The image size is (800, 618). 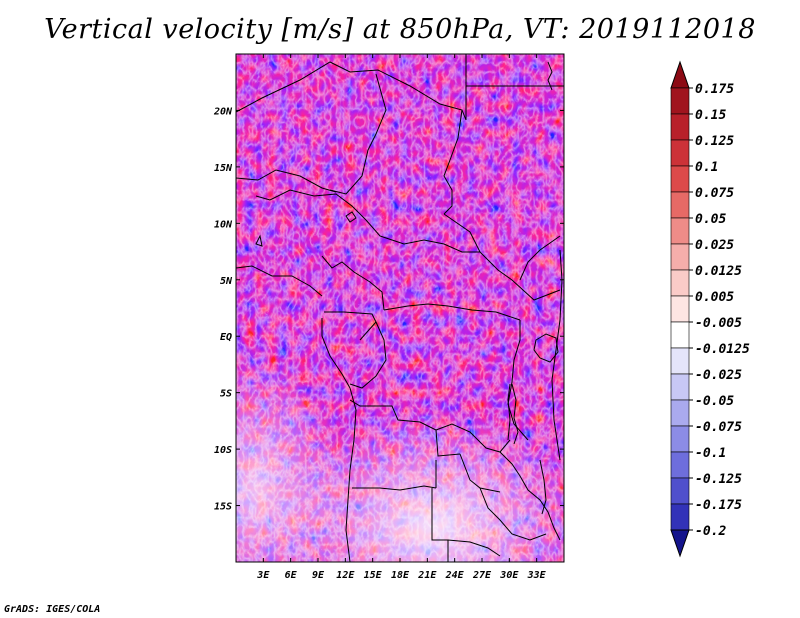 I want to click on border-mozambique, so click(x=530, y=496).